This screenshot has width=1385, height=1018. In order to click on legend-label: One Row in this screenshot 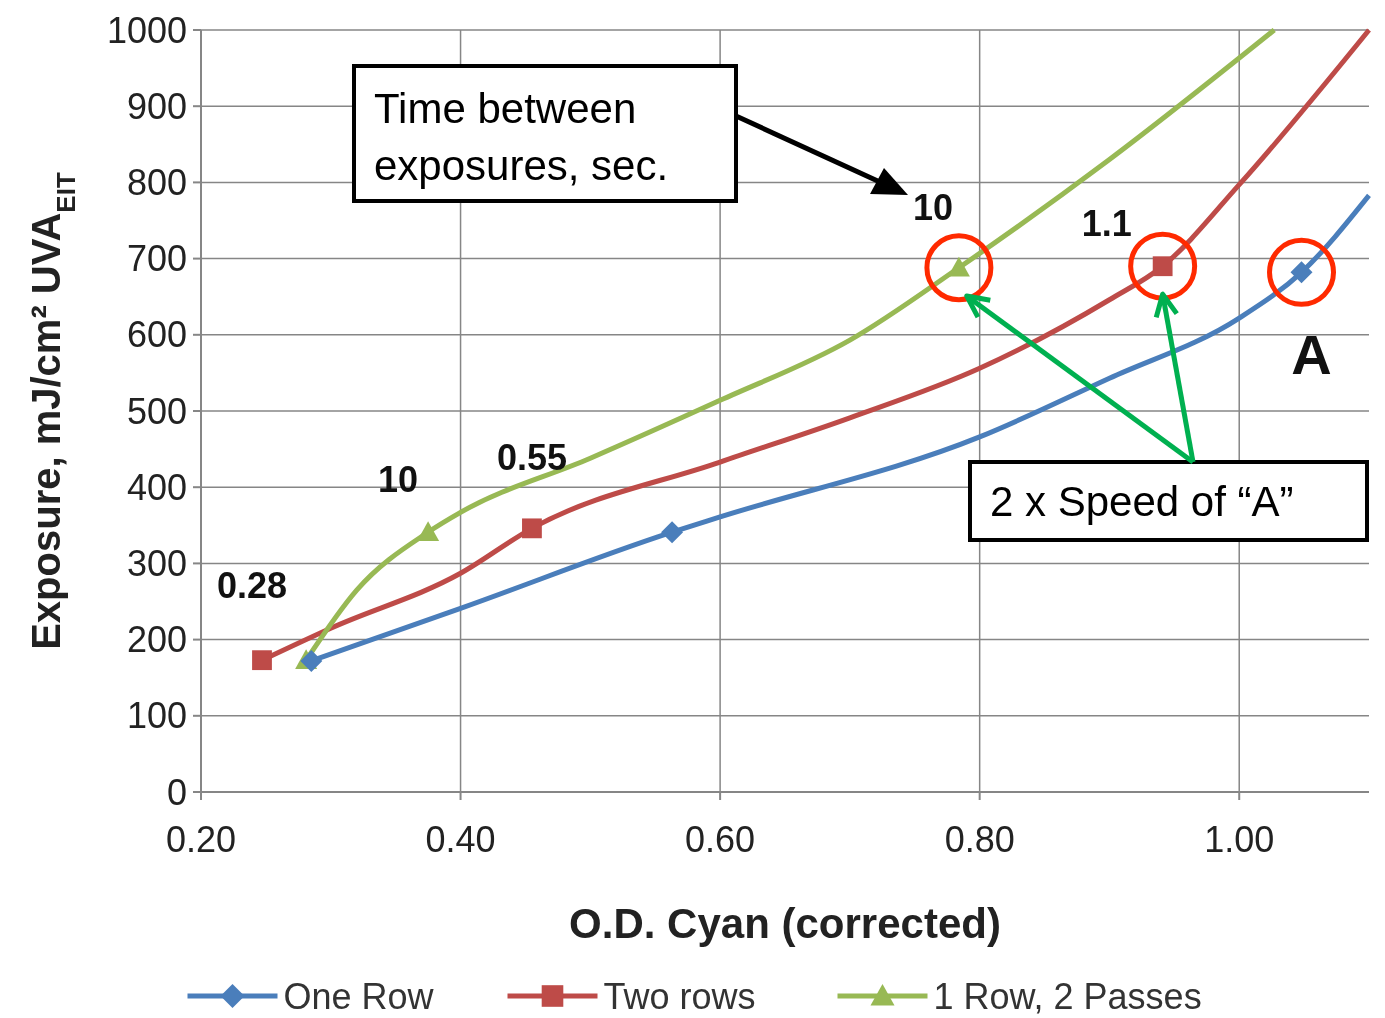, I will do `click(359, 996)`.